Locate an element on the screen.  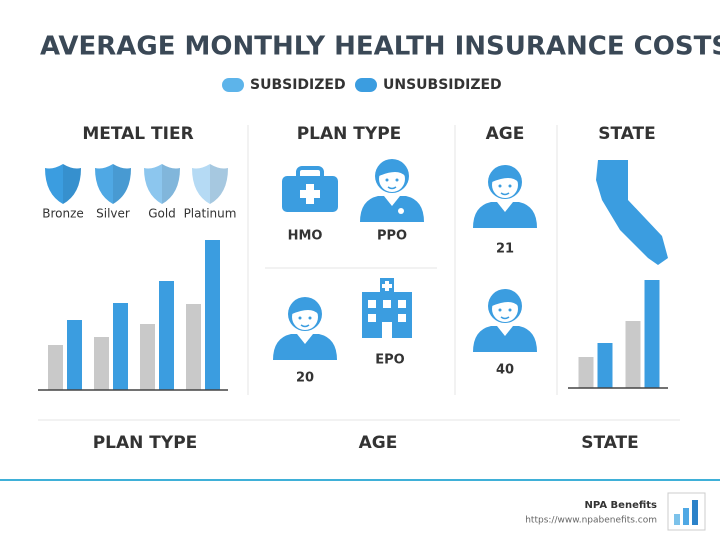
age-label: 40 is located at coordinates (505, 370).